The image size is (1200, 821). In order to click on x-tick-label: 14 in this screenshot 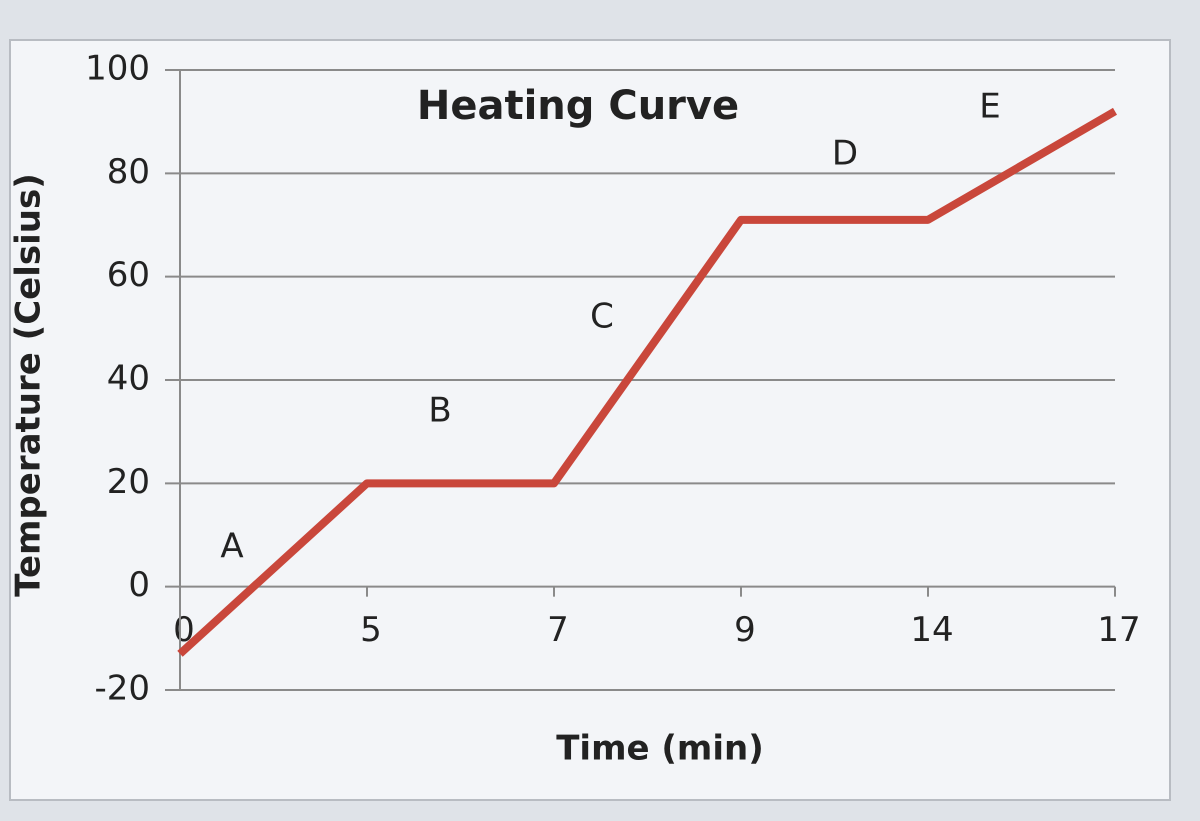, I will do `click(931, 630)`.